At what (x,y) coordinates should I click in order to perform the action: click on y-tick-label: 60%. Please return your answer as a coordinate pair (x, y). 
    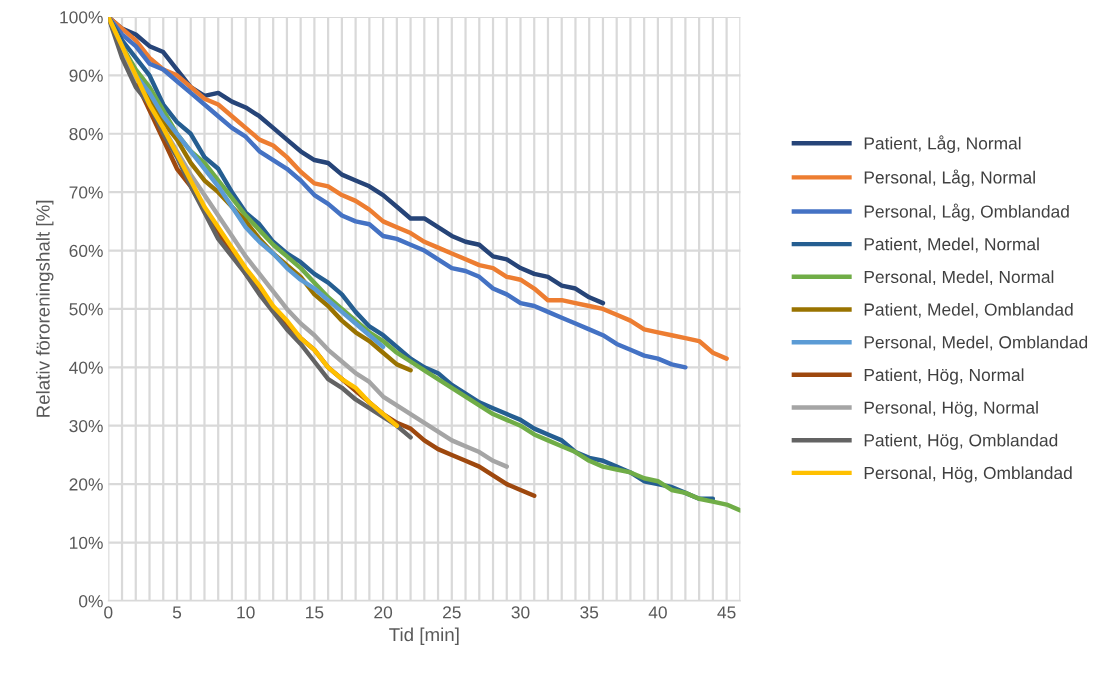
    Looking at the image, I should click on (86, 251).